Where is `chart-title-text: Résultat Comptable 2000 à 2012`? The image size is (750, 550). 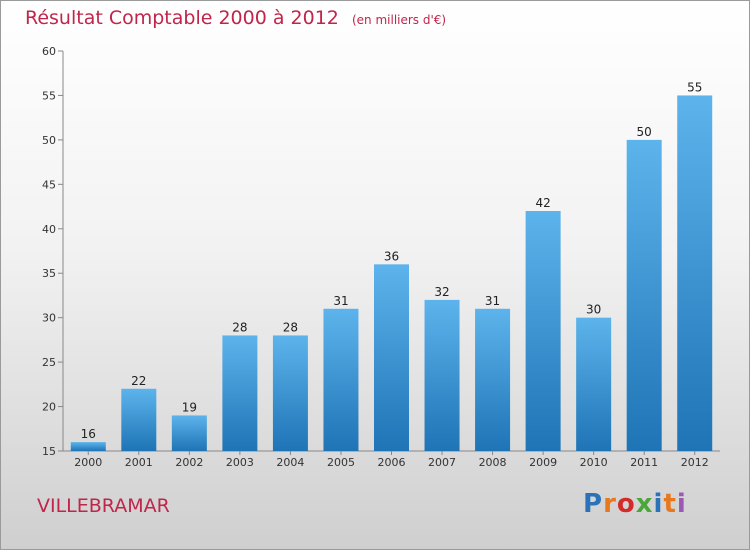 chart-title-text: Résultat Comptable 2000 à 2012 is located at coordinates (182, 18).